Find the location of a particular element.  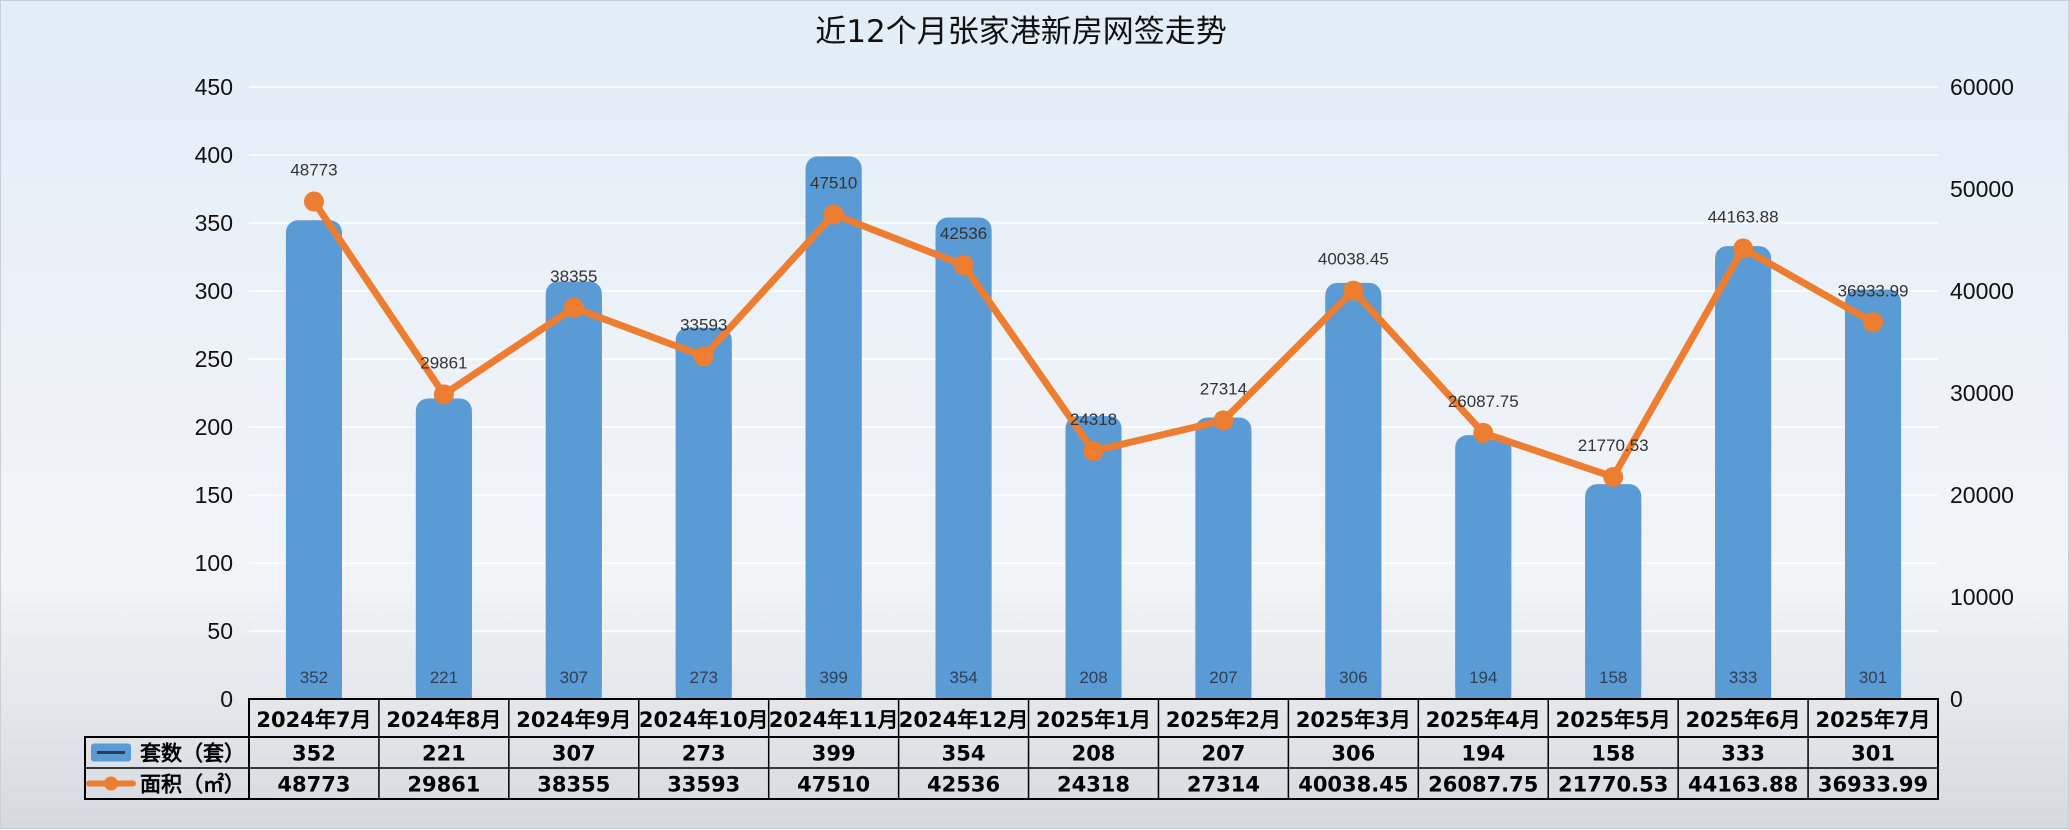

table-value-cell: 33593 is located at coordinates (703, 785).